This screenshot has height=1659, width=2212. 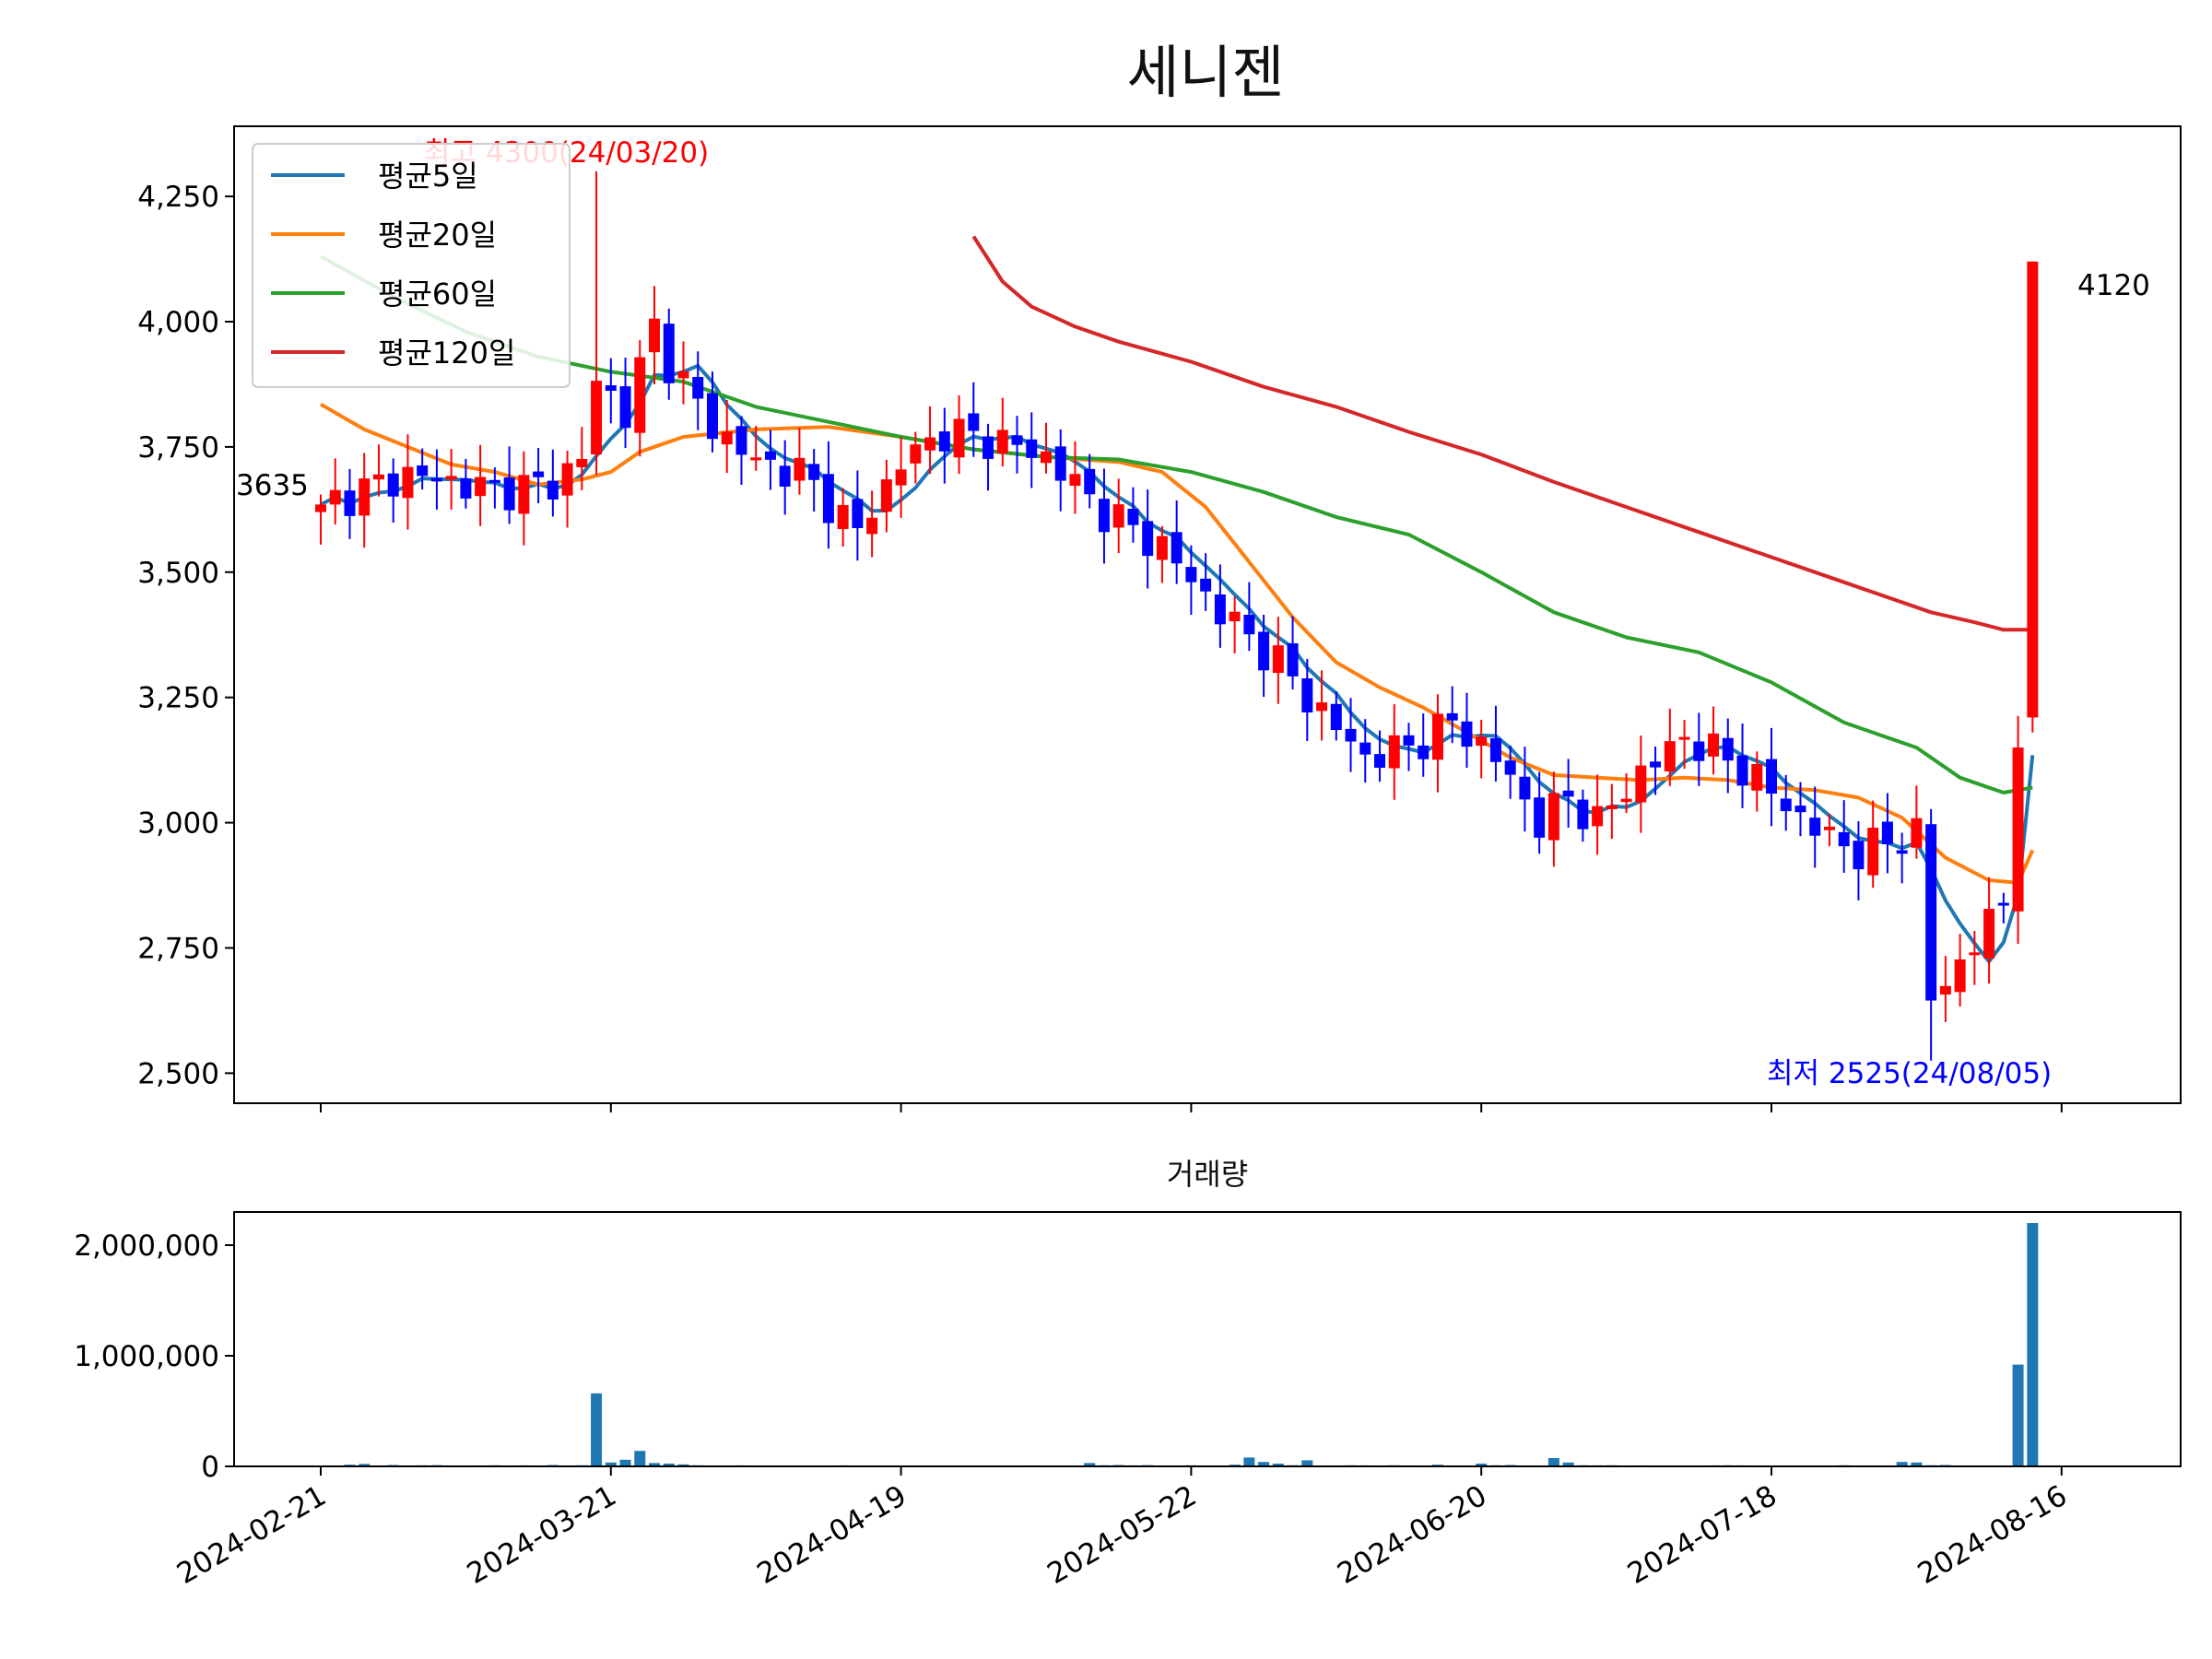 What do you see at coordinates (251, 1535) in the screenshot?
I see `x-tick-label: 2024-02-21` at bounding box center [251, 1535].